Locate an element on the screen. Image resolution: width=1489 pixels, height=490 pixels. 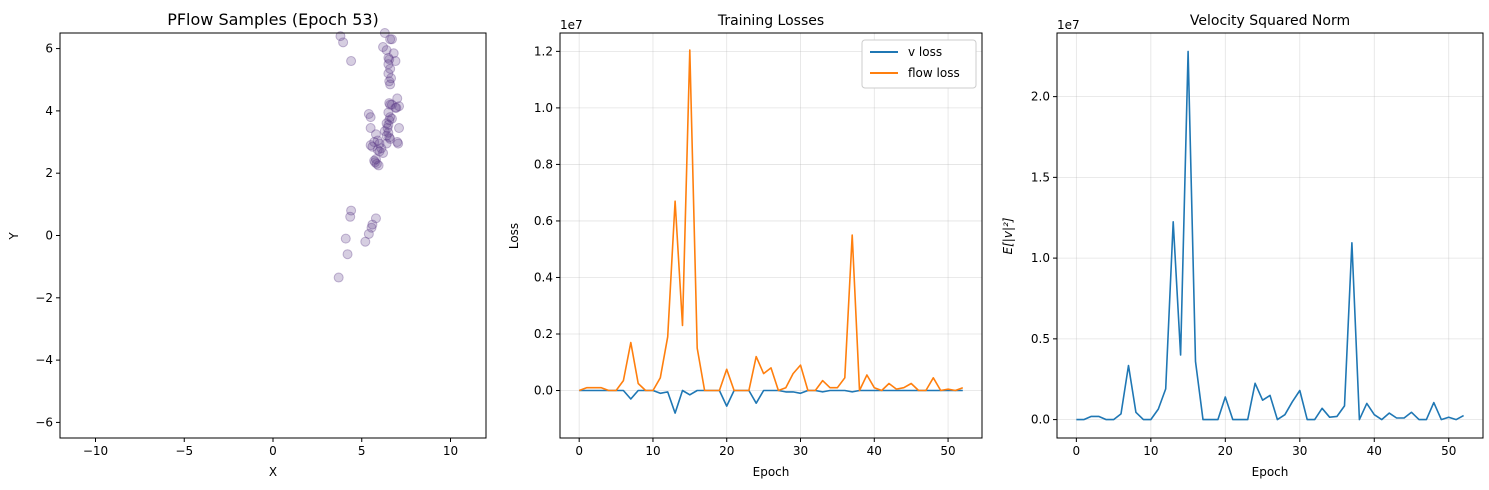
scatter-points is located at coordinates (369, 155).